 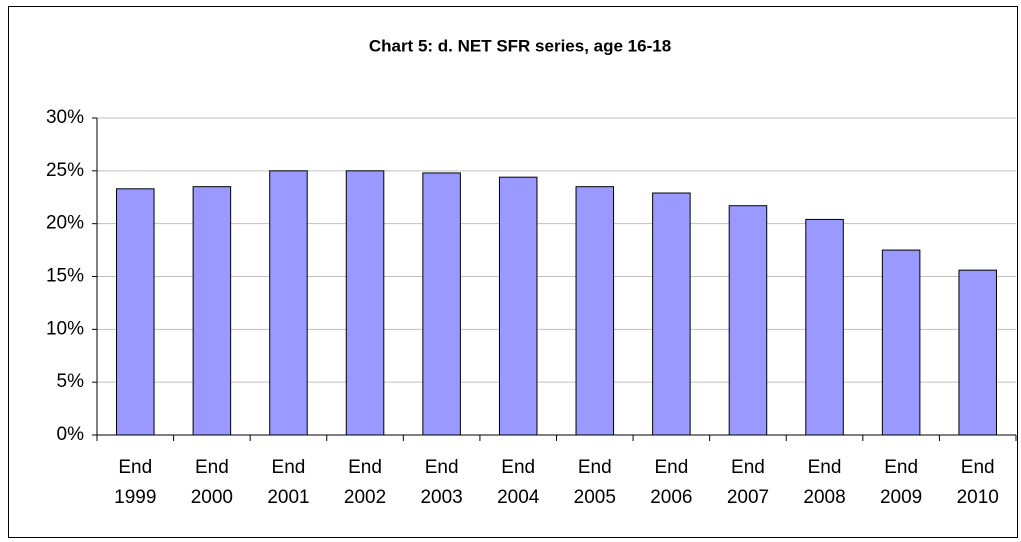 I want to click on y-tick-label: 25%, so click(x=65, y=170).